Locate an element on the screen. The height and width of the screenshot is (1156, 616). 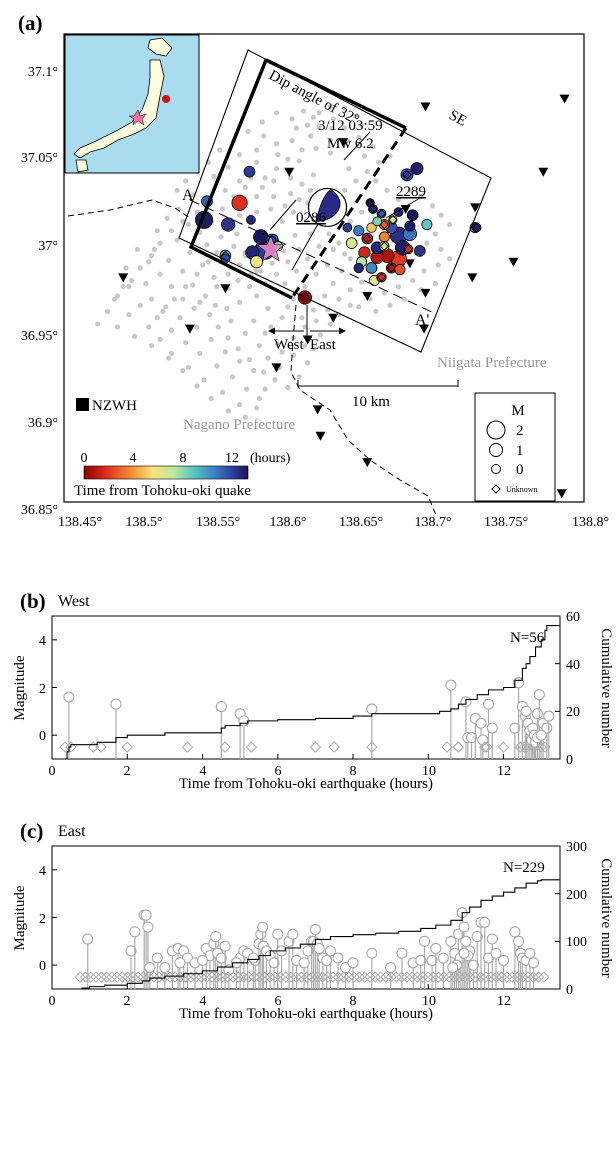
cbar-tick: 0 is located at coordinates (84, 458).